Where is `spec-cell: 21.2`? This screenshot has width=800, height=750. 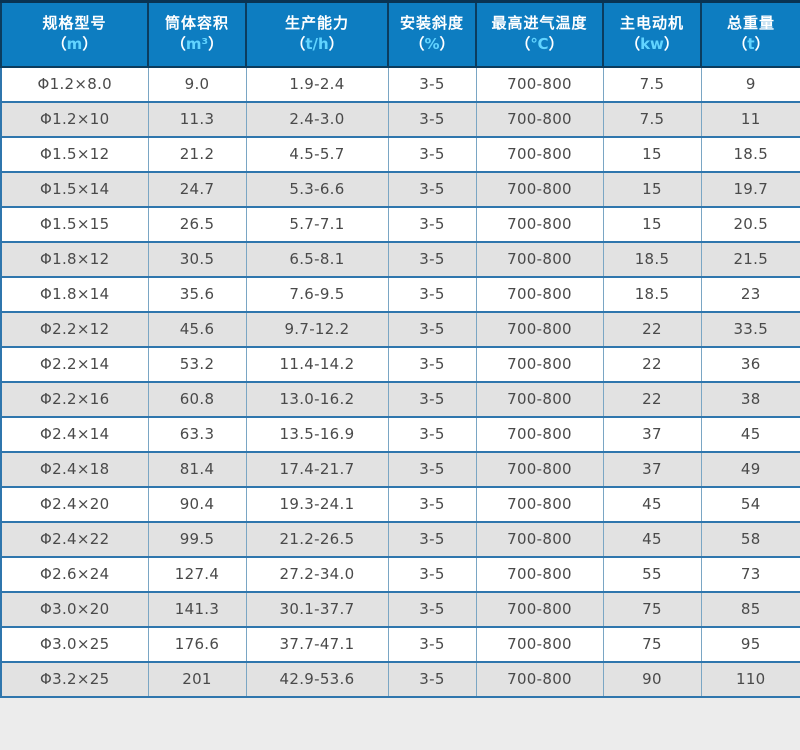
spec-cell: 21.2 is located at coordinates (197, 154).